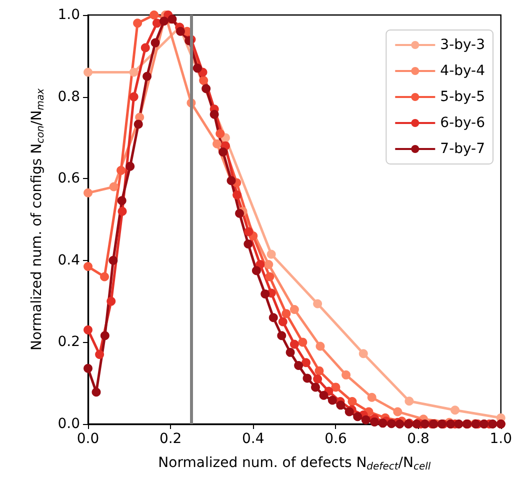  Describe the element at coordinates (463, 71) in the screenshot. I see `legend-label: 4-by-4` at that location.